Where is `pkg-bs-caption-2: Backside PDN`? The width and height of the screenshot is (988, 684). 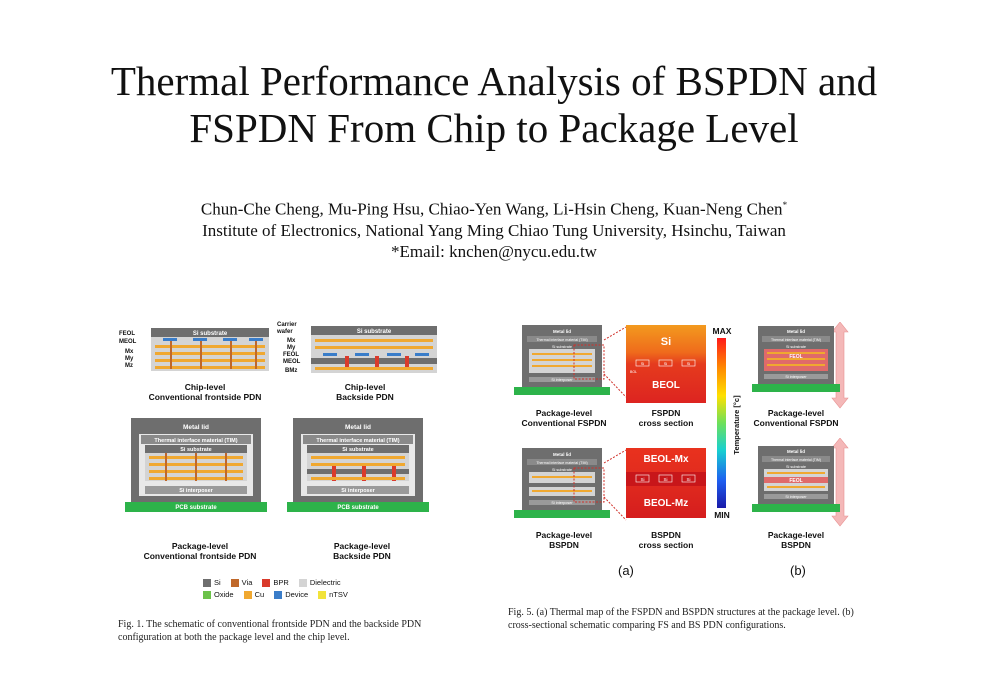
pkg-bs-caption-2: Backside PDN is located at coordinates (362, 556).